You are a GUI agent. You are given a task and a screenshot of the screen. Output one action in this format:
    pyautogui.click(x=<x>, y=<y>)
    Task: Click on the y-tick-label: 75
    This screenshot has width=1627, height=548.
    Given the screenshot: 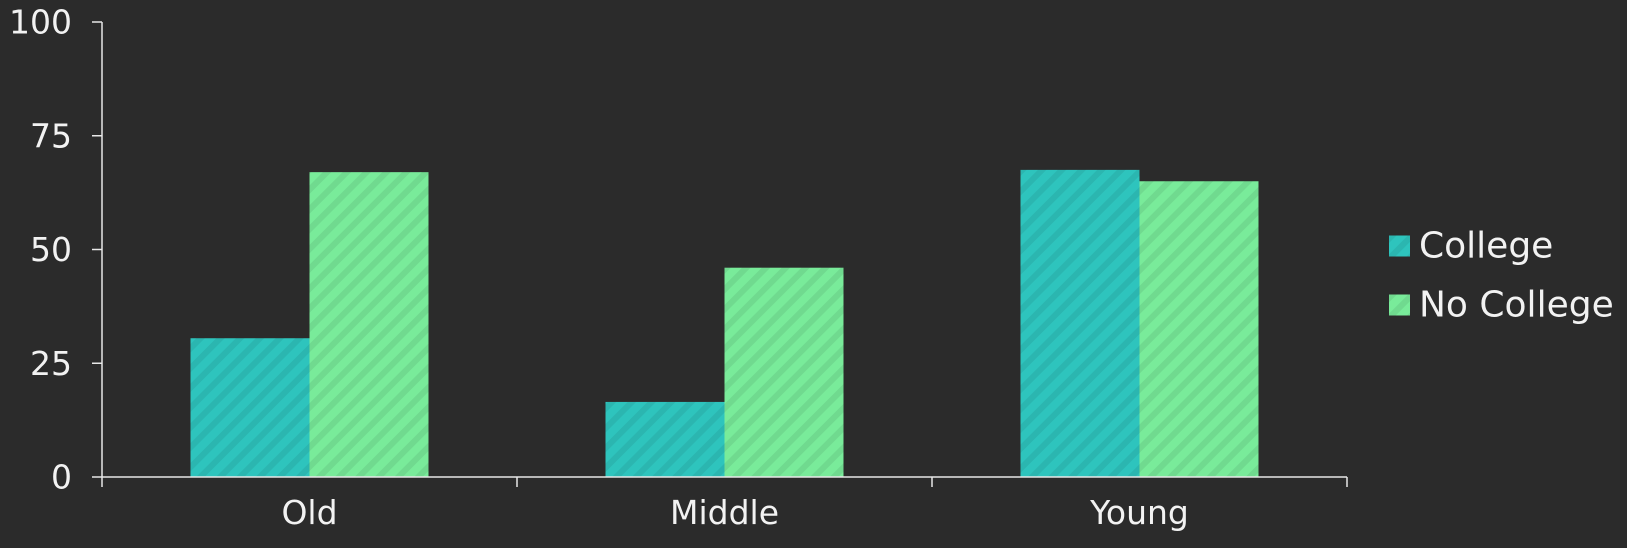 What is the action you would take?
    pyautogui.click(x=51, y=135)
    